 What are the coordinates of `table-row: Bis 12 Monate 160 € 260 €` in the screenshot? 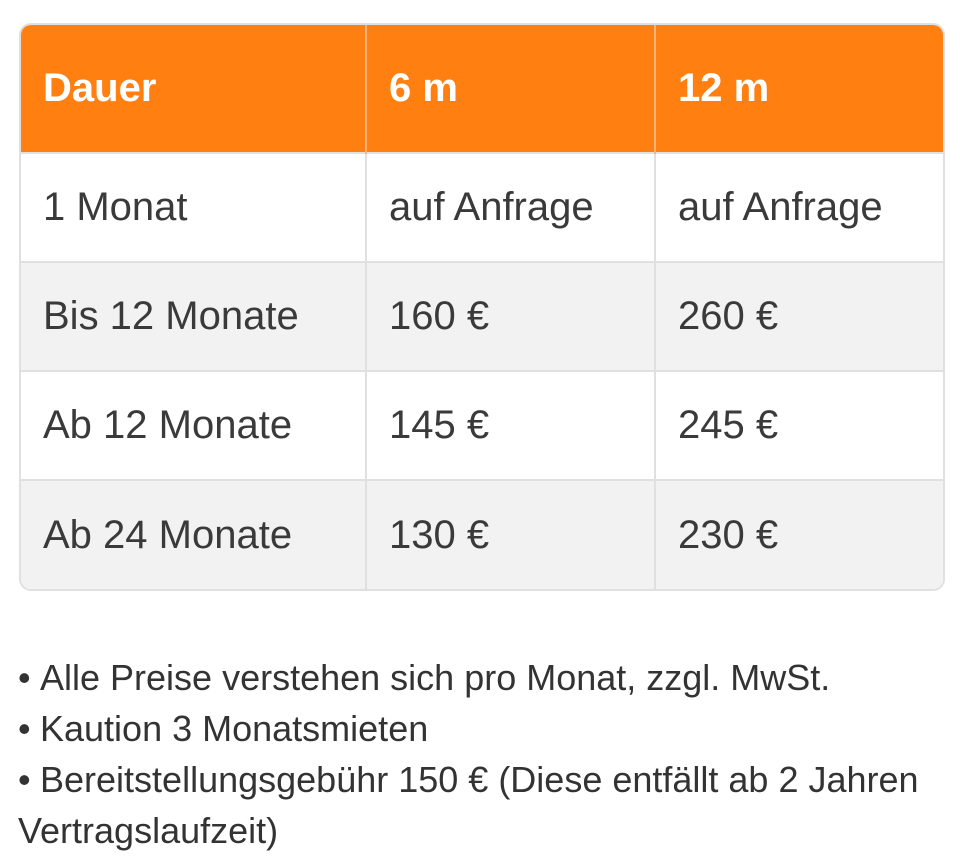 It's located at (482, 316).